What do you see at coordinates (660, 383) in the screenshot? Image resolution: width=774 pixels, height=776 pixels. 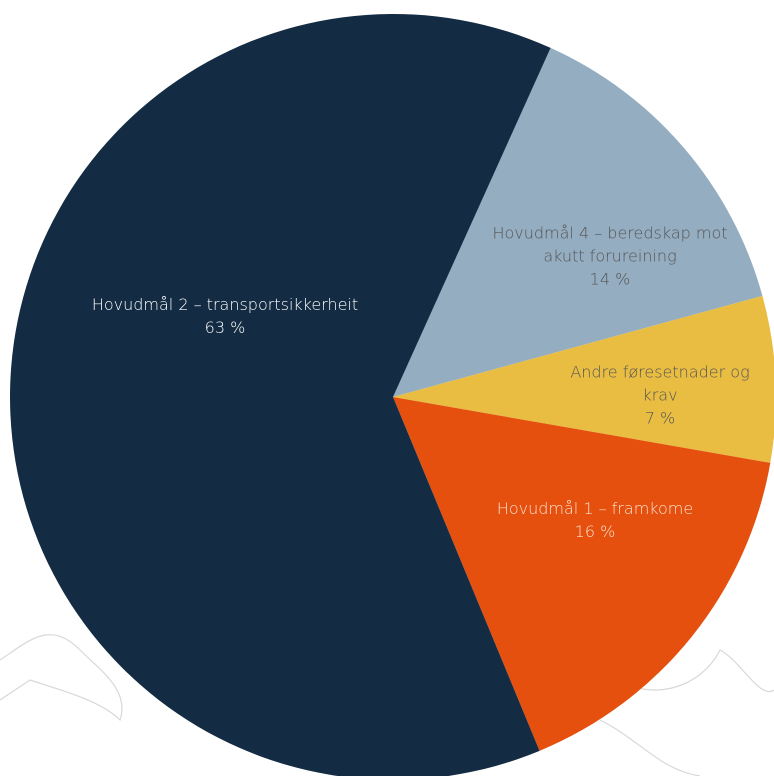 I see `category-label: Andre føresetnader og krav` at bounding box center [660, 383].